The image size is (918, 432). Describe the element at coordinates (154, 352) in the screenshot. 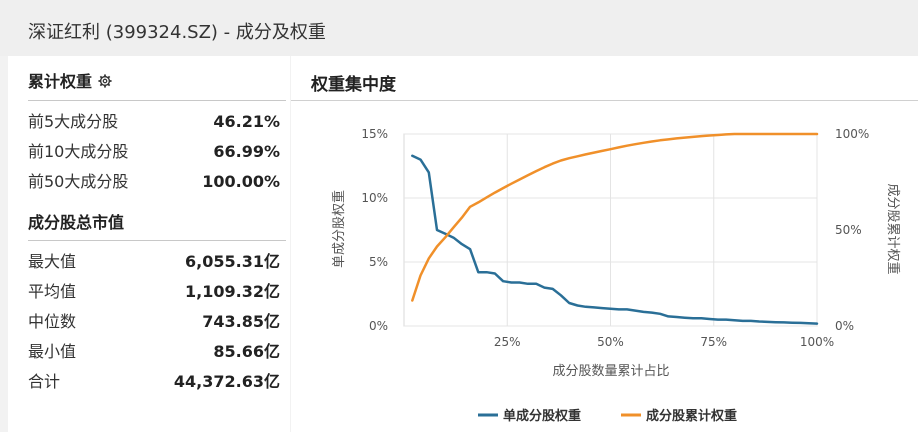

I see `market-cap-row-min: 最小值 85.66亿` at that location.